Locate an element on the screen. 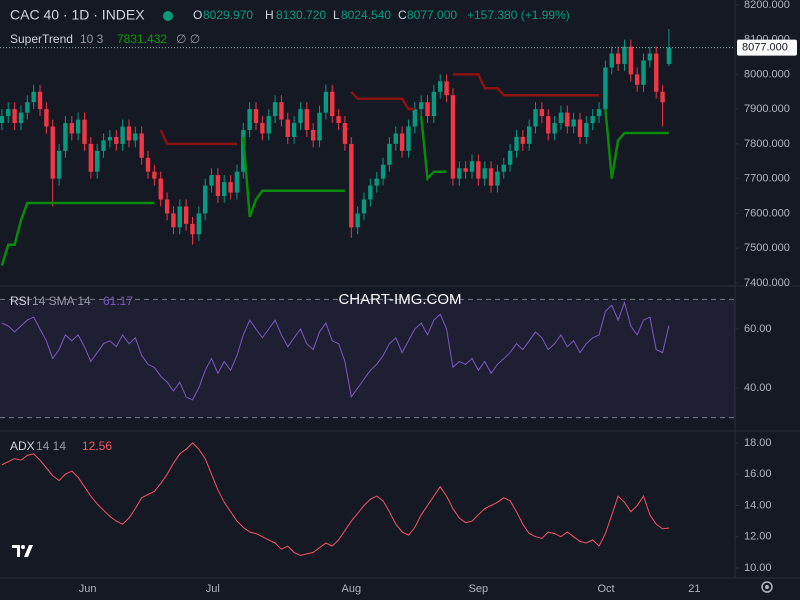 Image resolution: width=800 pixels, height=600 pixels. x-tick-label: Jun is located at coordinates (88, 589).